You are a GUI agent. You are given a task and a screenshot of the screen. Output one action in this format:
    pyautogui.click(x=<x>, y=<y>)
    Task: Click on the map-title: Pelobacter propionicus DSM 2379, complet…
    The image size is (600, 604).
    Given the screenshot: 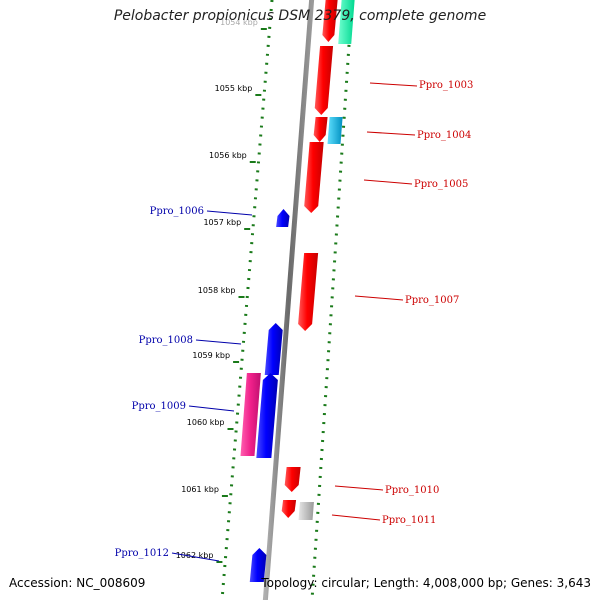 What is the action you would take?
    pyautogui.click(x=300, y=16)
    